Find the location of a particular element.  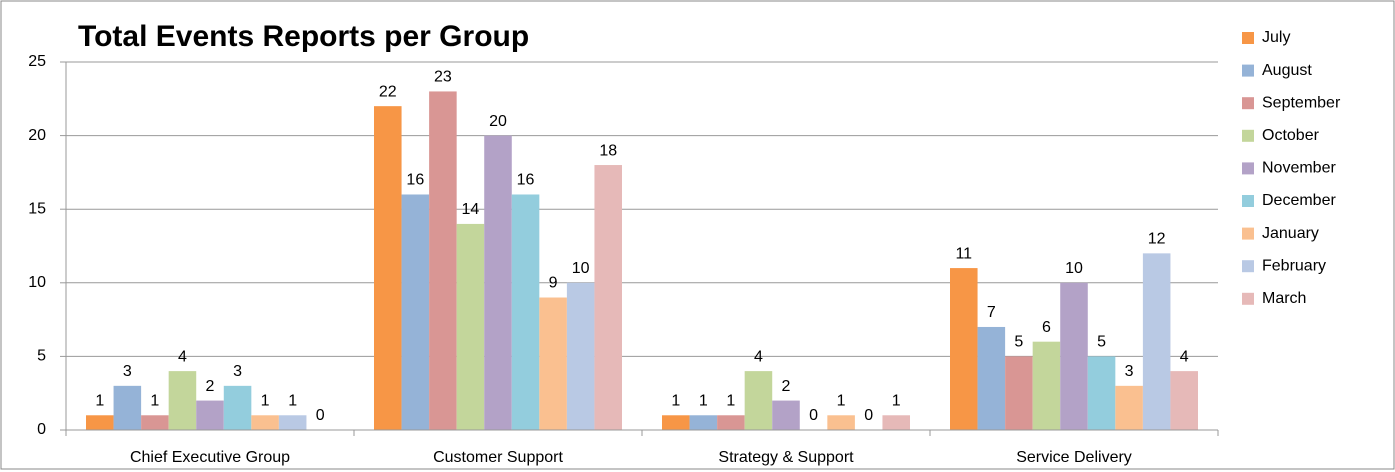

legend-label: October is located at coordinates (1291, 135).